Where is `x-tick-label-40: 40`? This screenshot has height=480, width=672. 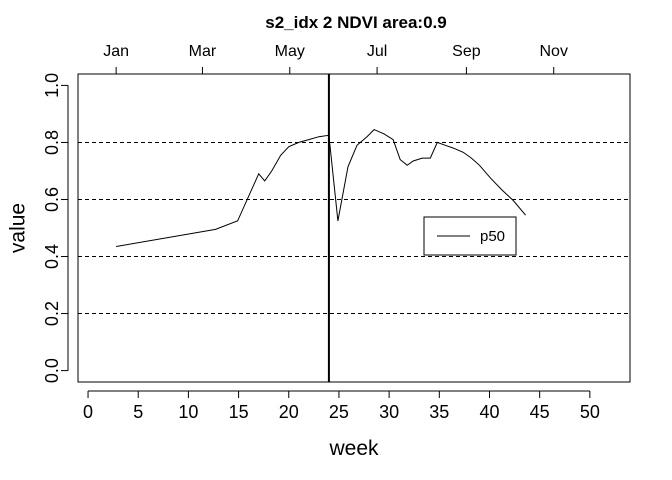
x-tick-label-40: 40 is located at coordinates (489, 412).